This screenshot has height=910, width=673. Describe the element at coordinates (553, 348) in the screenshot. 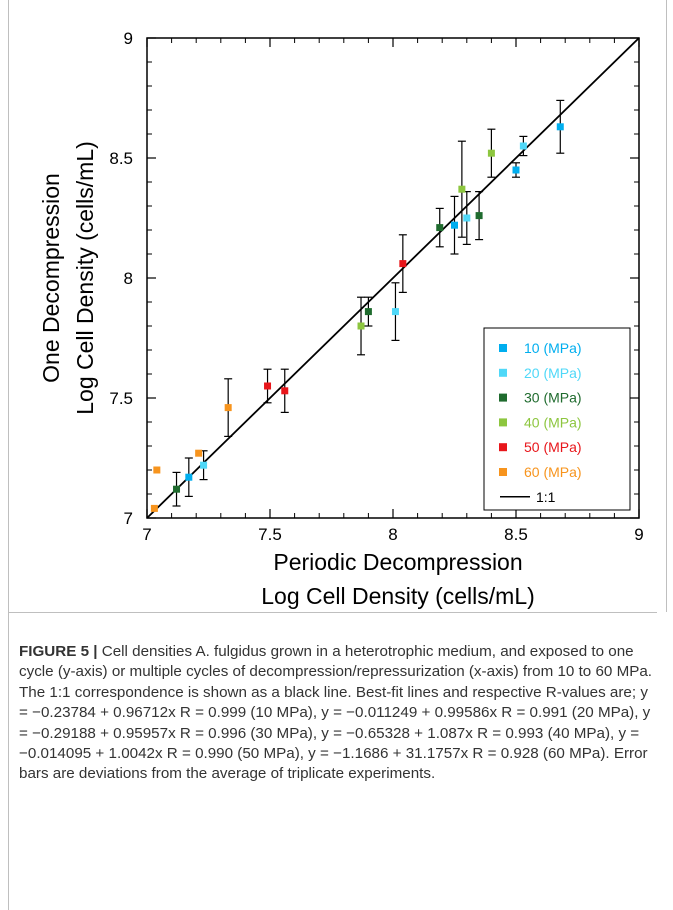

I see `legend-label: 10 (MPa)` at that location.